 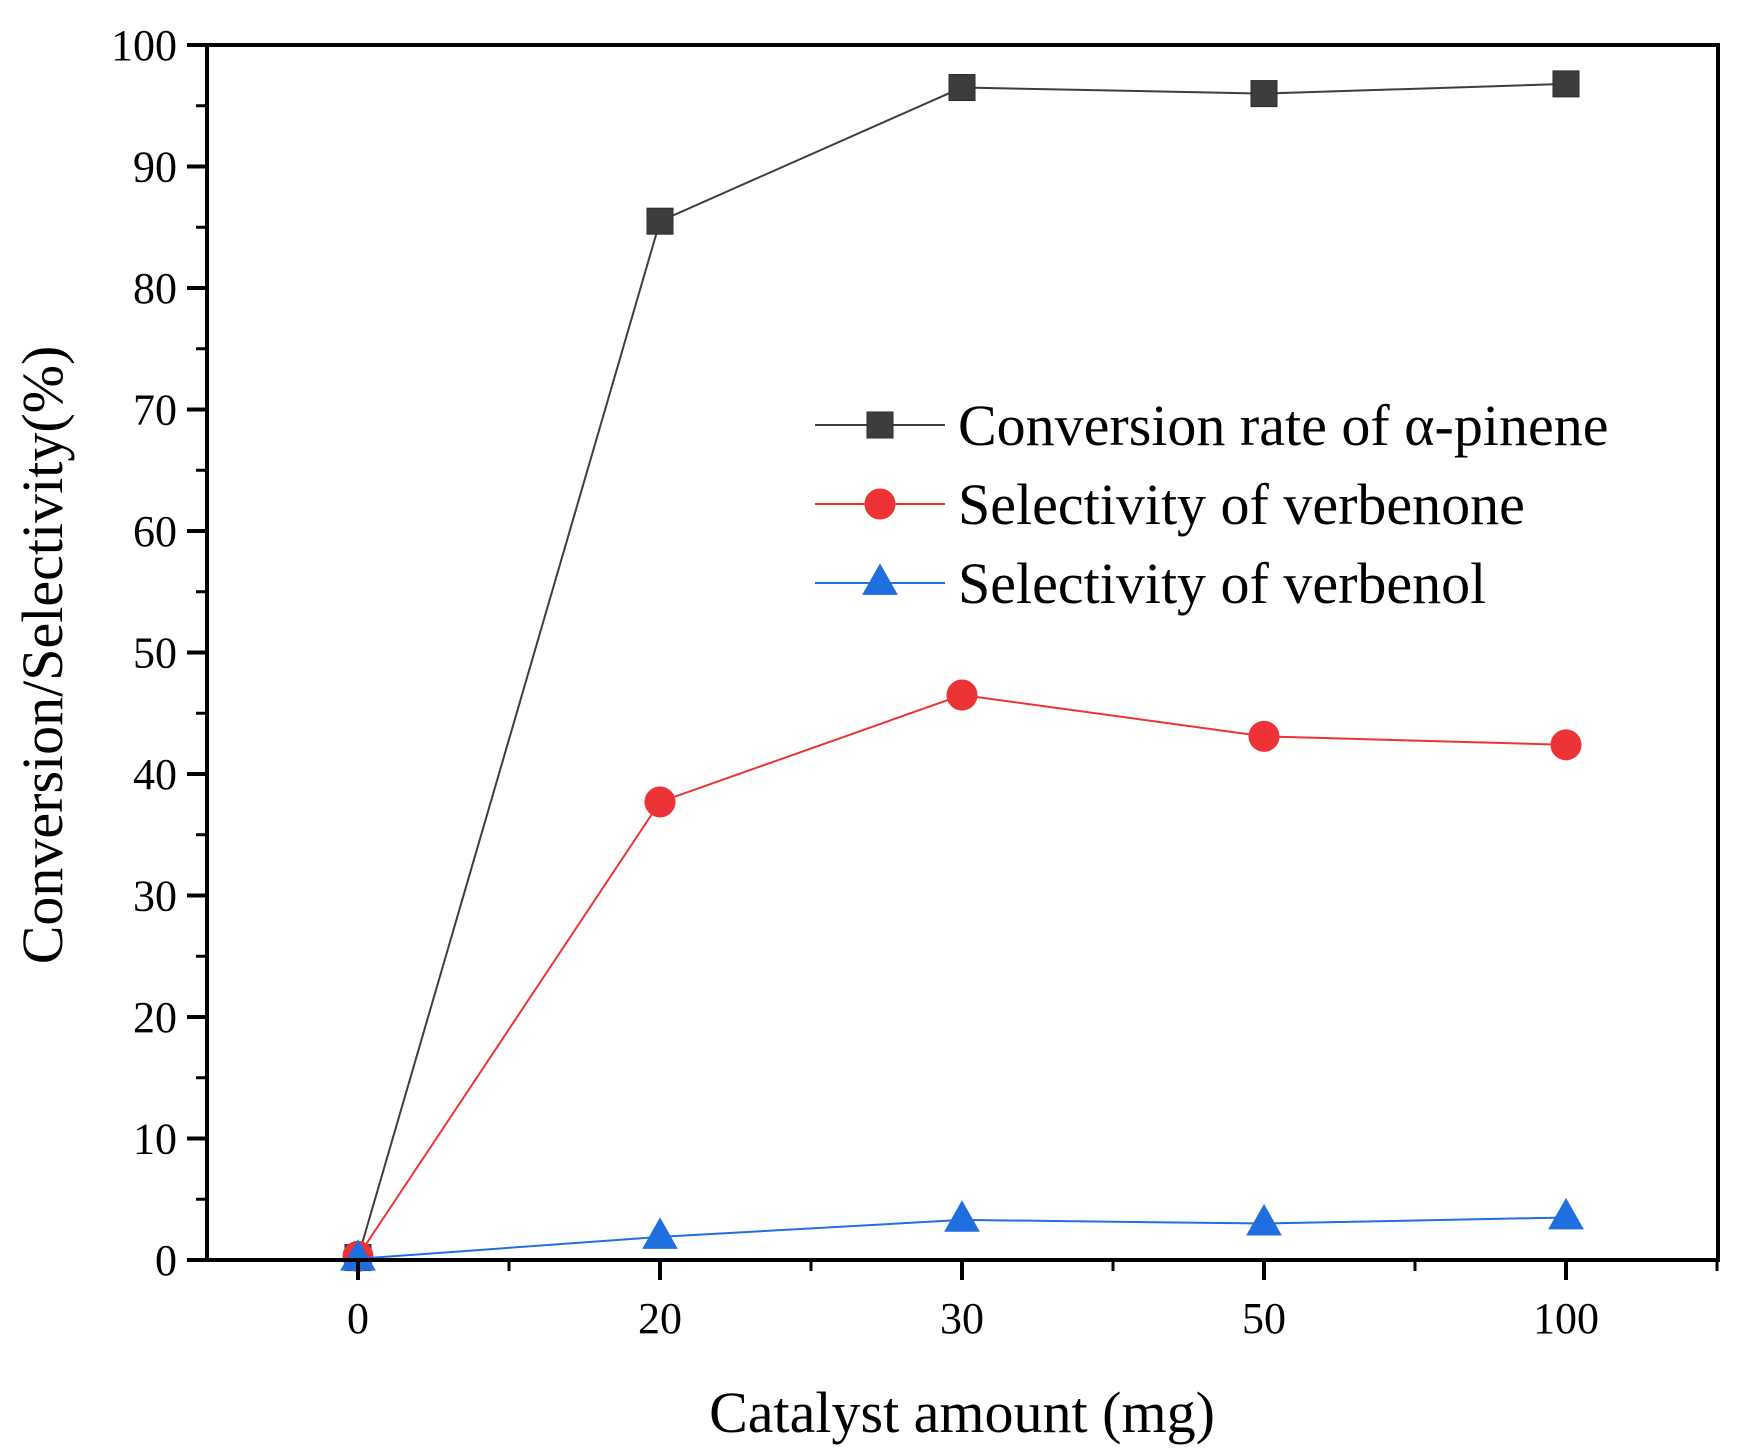 I want to click on y-tick-label: 50, so click(x=155, y=653).